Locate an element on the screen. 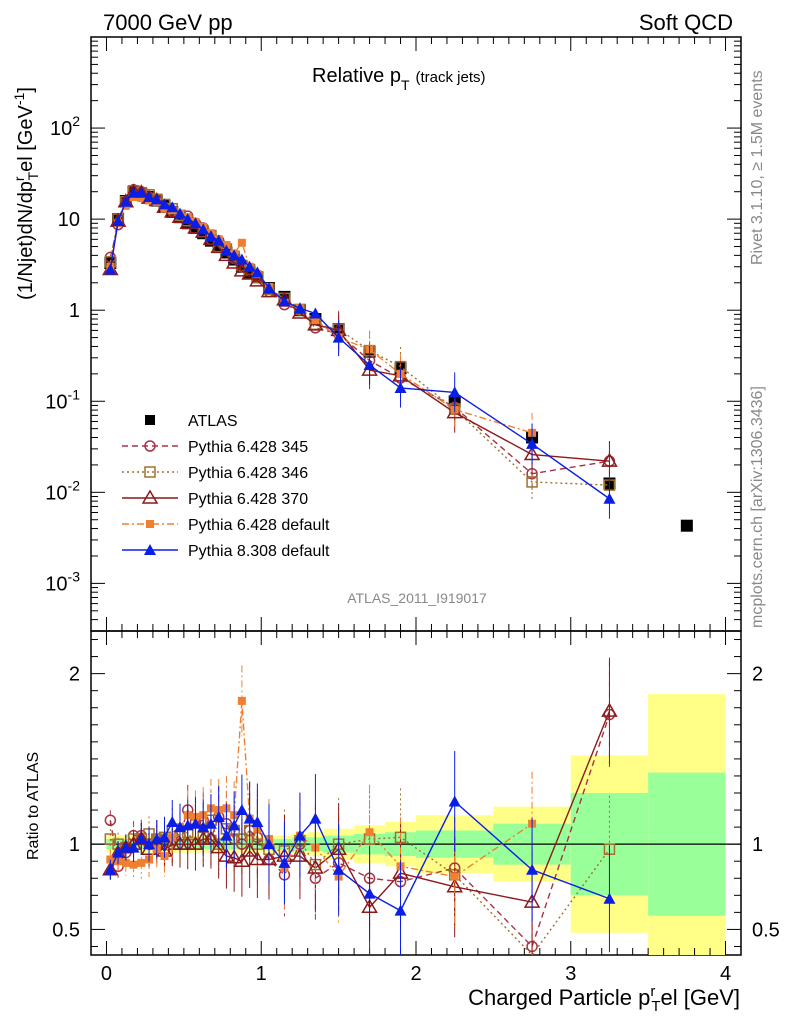 The height and width of the screenshot is (1024, 786). ratio-y-axis-label: Ratio to ATLAS is located at coordinates (33, 806).